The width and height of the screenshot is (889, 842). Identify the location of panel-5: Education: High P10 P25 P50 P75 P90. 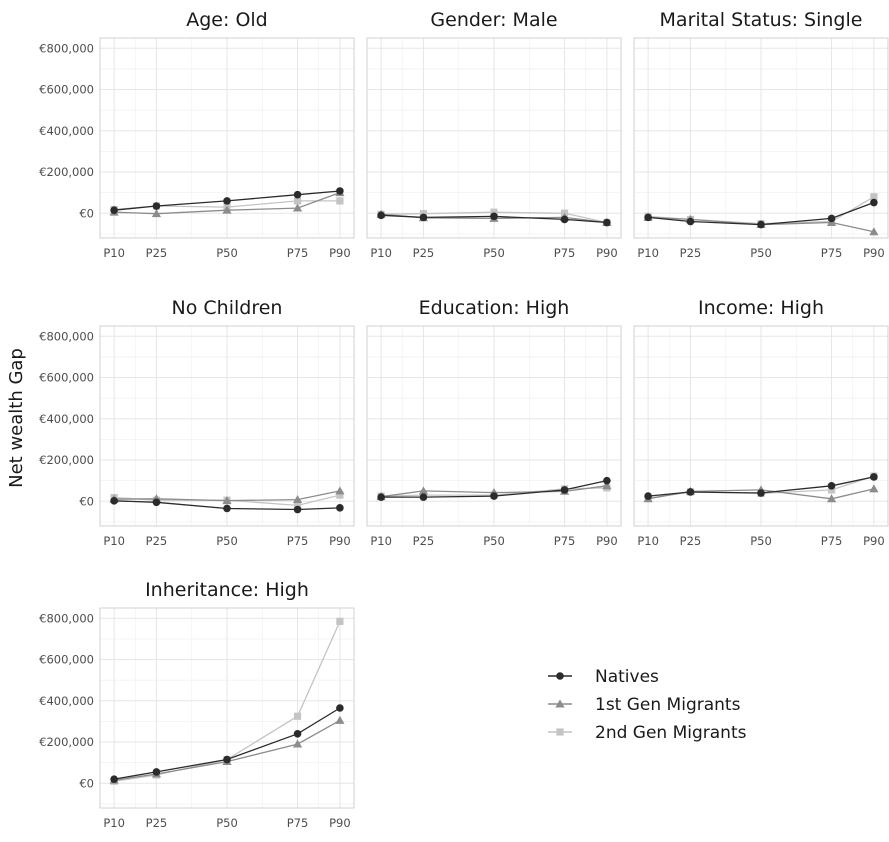
(494, 422).